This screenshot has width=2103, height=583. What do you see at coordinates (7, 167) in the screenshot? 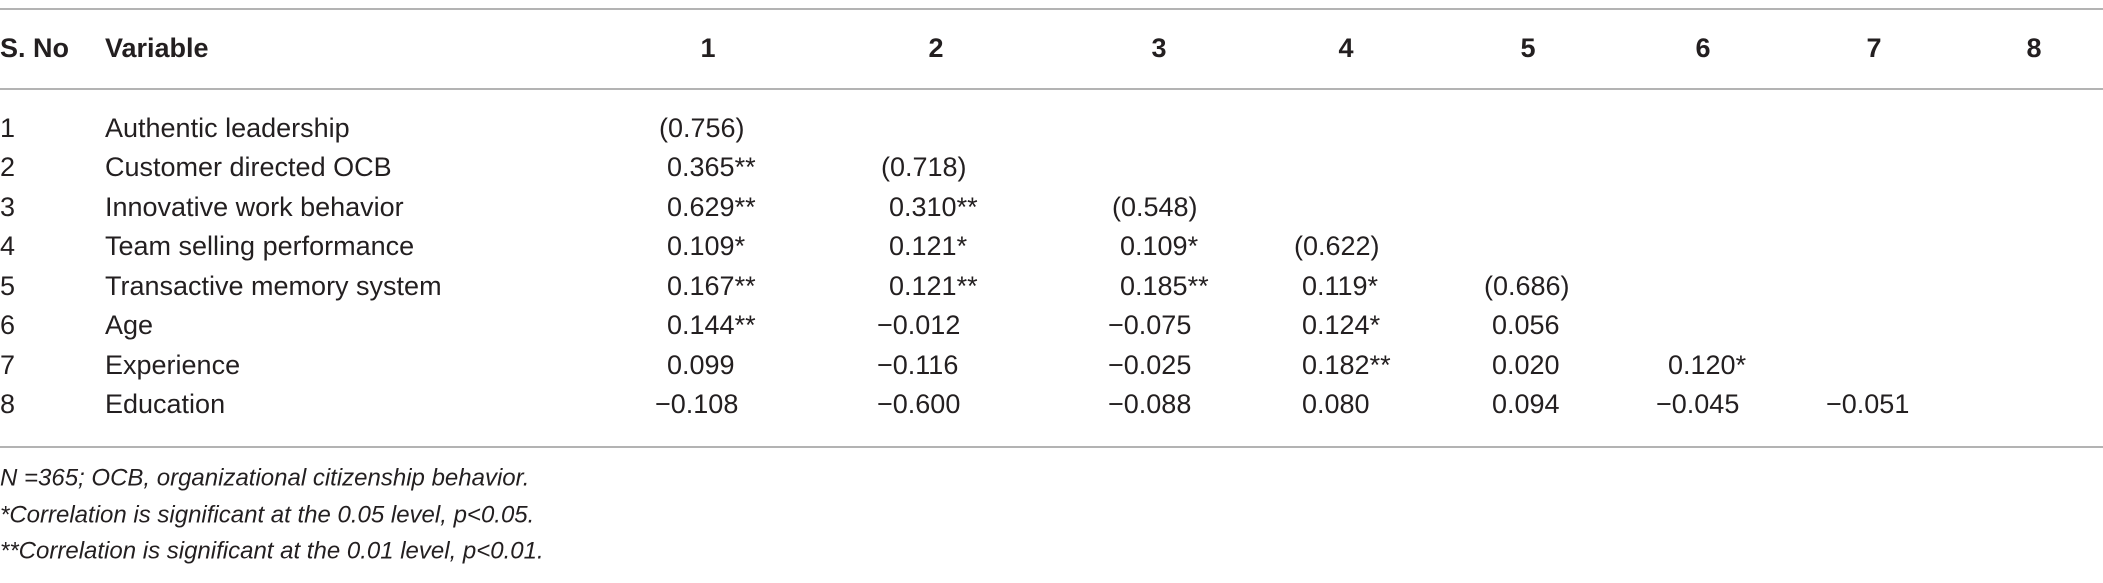
I see `row-number: 2` at bounding box center [7, 167].